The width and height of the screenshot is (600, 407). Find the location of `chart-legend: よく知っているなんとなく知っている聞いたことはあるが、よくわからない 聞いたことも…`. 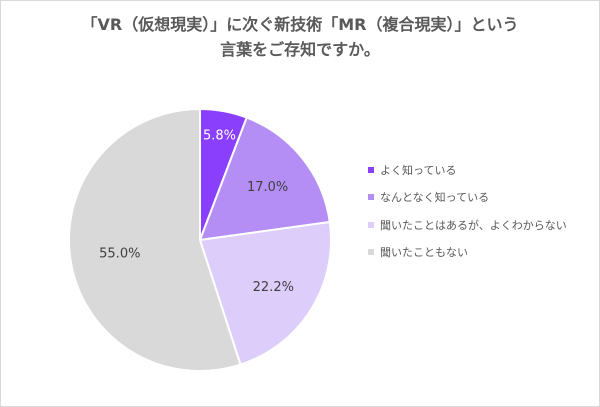

chart-legend: よく知っているなんとなく知っている聞いたことはあるが、よくわからない 聞いたことも… is located at coordinates (467, 217).